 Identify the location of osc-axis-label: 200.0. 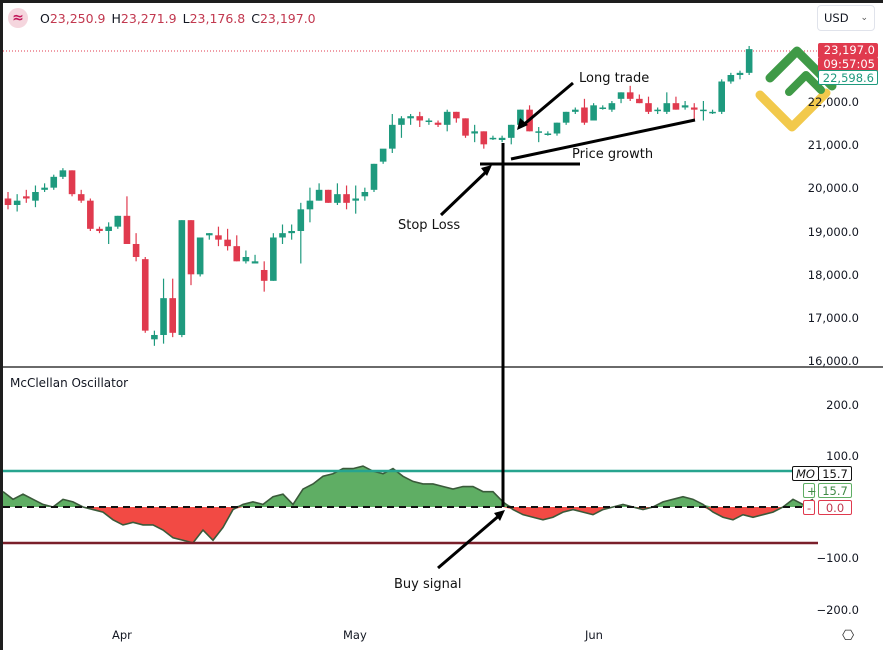
(842, 405).